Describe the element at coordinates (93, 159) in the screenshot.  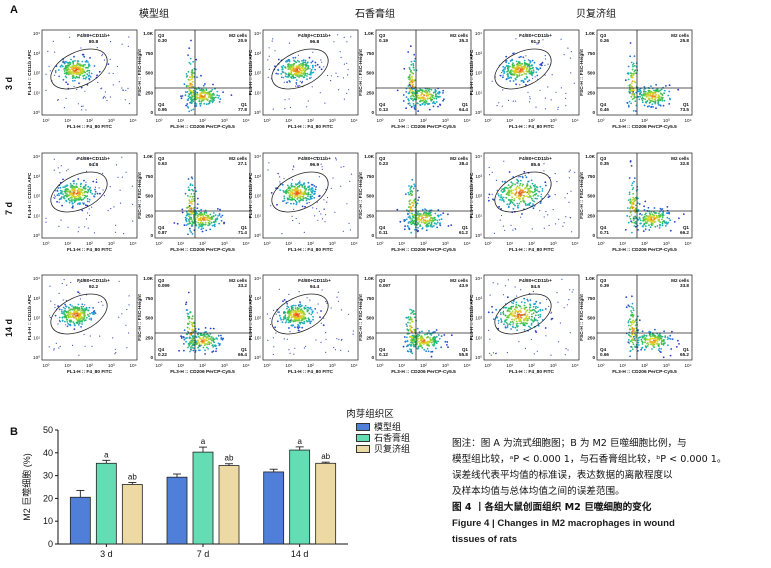
I see `gate-name-label: F4/80+CD11b+` at that location.